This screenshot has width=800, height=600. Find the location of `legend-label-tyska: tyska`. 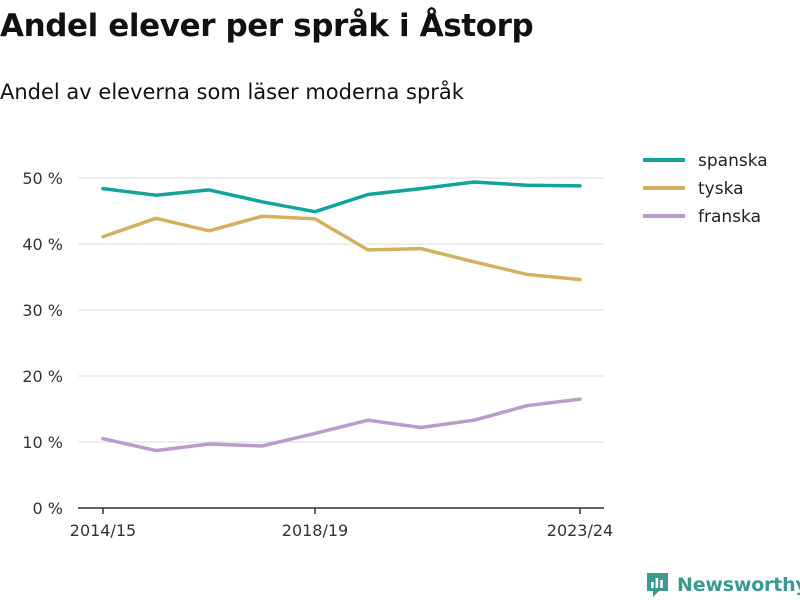

legend-label-tyska: tyska is located at coordinates (721, 189).